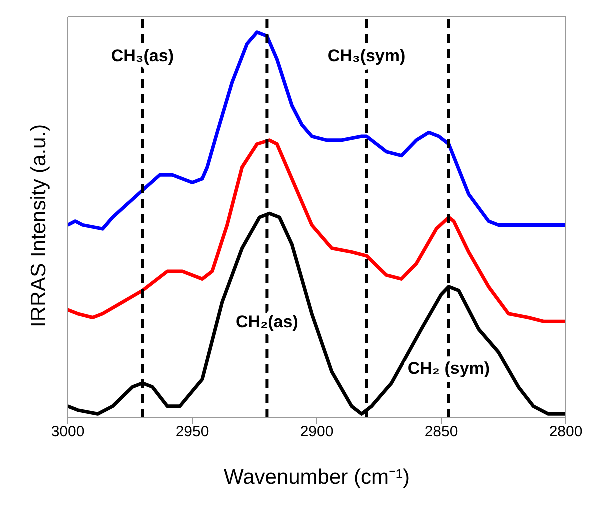  Describe the element at coordinates (441, 432) in the screenshot. I see `x-tick-label: 2850` at that location.